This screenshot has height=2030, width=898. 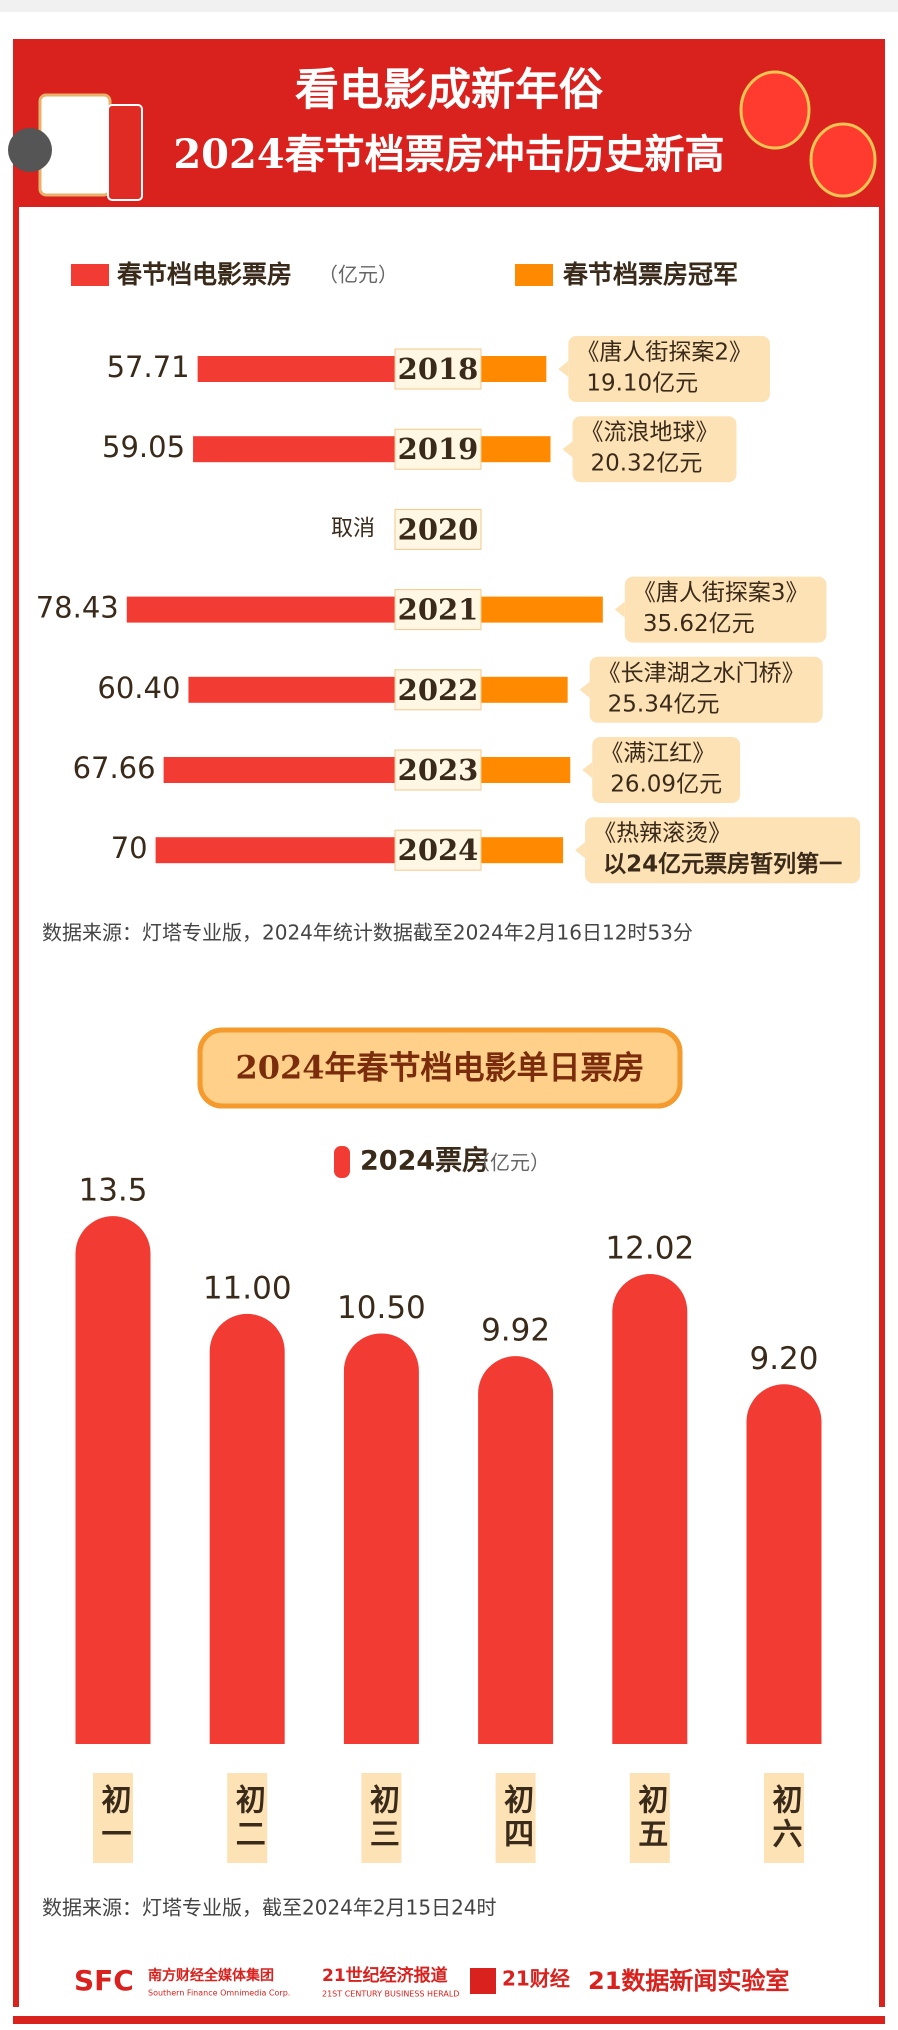 What do you see at coordinates (16, 1107) in the screenshot?
I see `left-border` at bounding box center [16, 1107].